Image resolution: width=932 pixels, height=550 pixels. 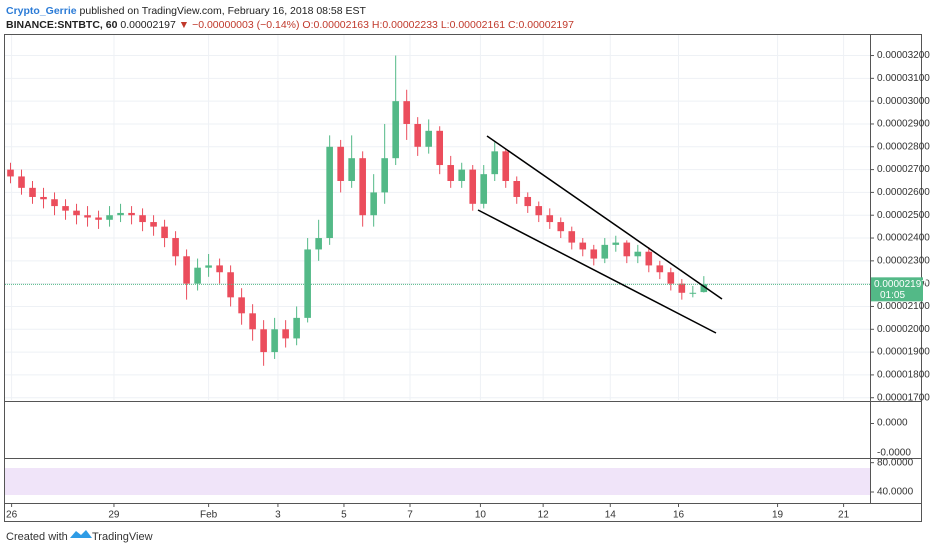 I want to click on footer-text: Created with, so click(x=37, y=537).